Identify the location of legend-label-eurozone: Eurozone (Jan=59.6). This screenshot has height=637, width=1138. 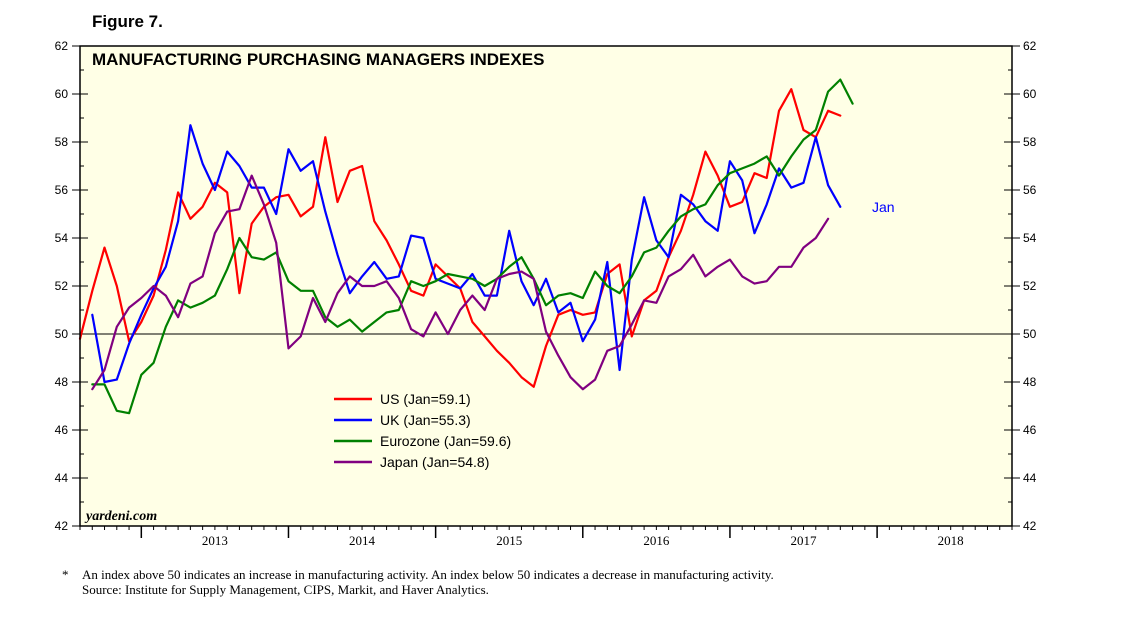
(445, 441).